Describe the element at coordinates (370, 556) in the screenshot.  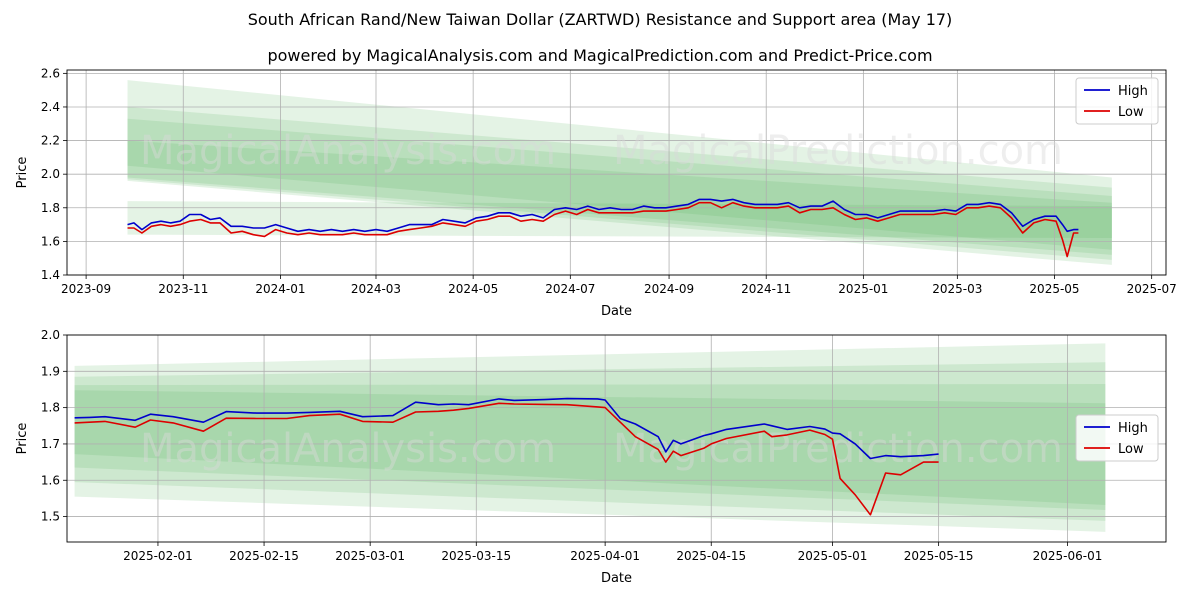
I see `x-tick-label: 2025-03-01` at that location.